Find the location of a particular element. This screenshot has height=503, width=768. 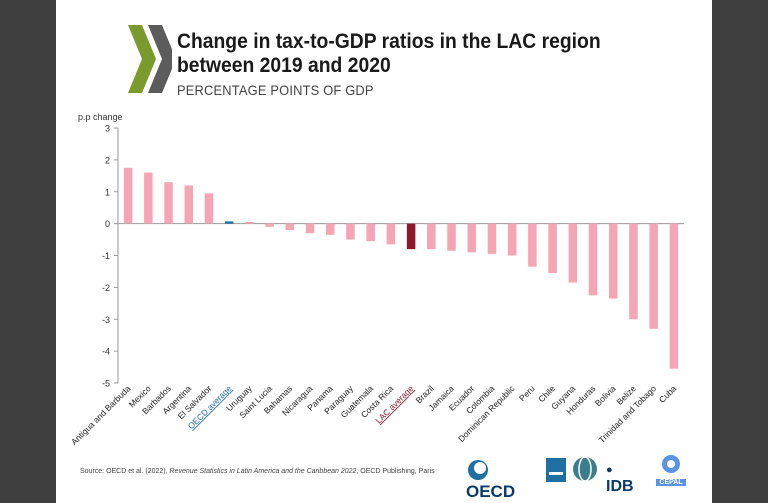

idb-logo-text: IDB is located at coordinates (620, 486).